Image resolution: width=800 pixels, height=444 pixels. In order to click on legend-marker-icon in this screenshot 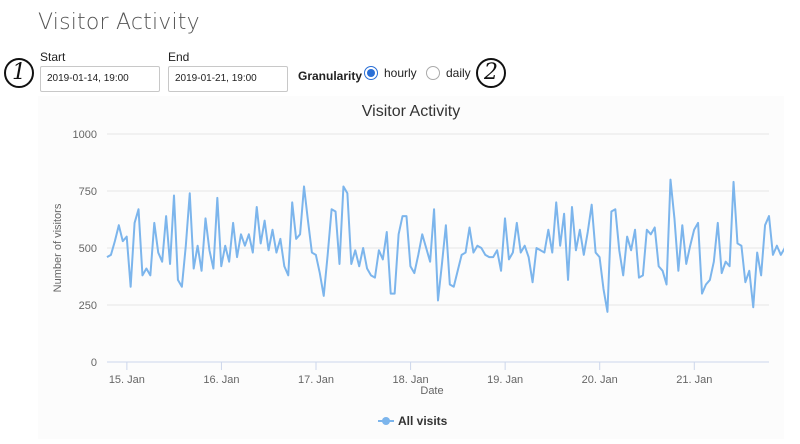, I will do `click(386, 421)`.